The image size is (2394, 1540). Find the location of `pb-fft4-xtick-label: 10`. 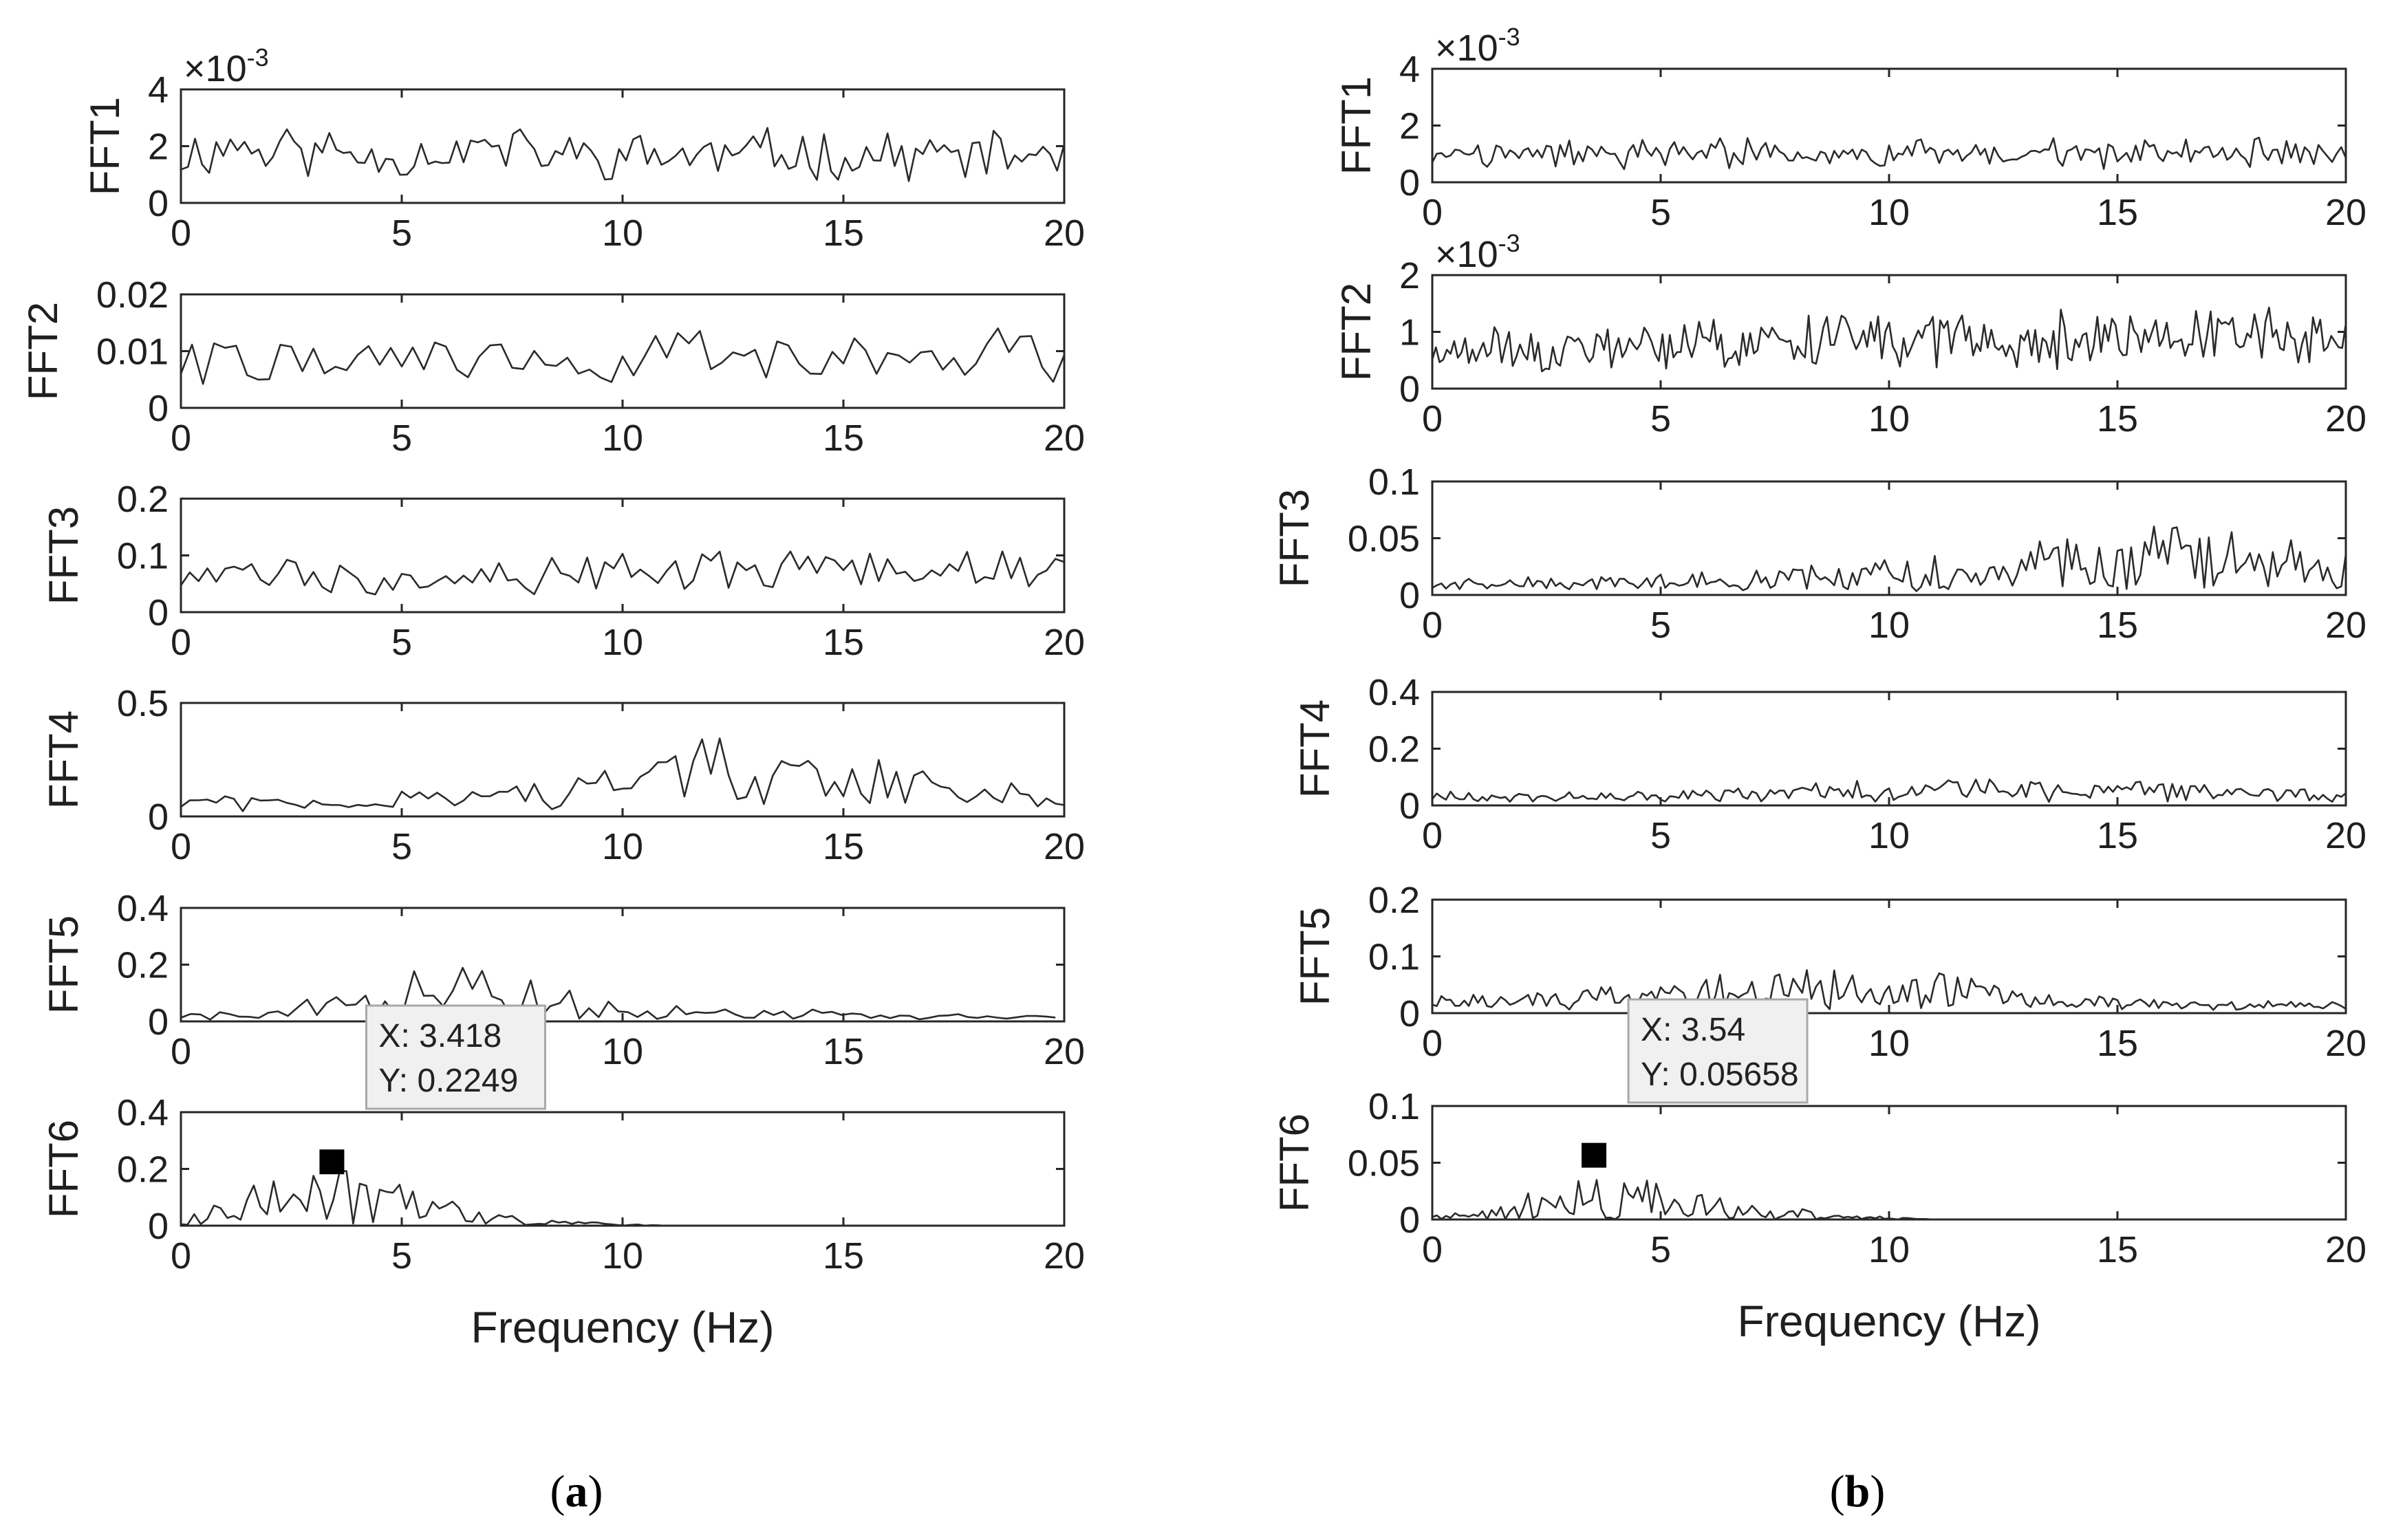

pb-fft4-xtick-label: 10 is located at coordinates (1889, 835).